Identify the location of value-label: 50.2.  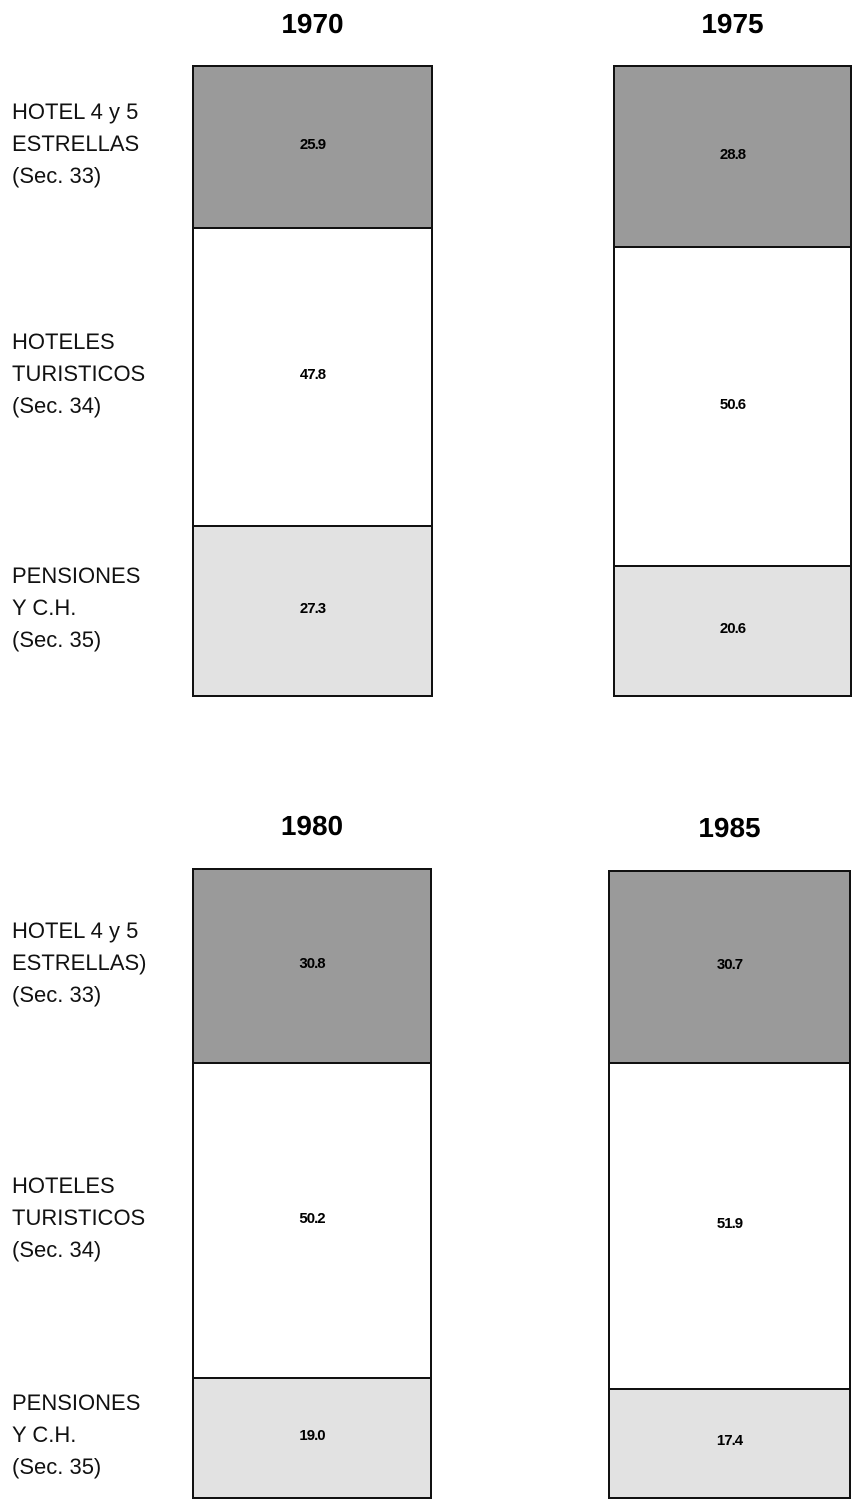
(312, 1218).